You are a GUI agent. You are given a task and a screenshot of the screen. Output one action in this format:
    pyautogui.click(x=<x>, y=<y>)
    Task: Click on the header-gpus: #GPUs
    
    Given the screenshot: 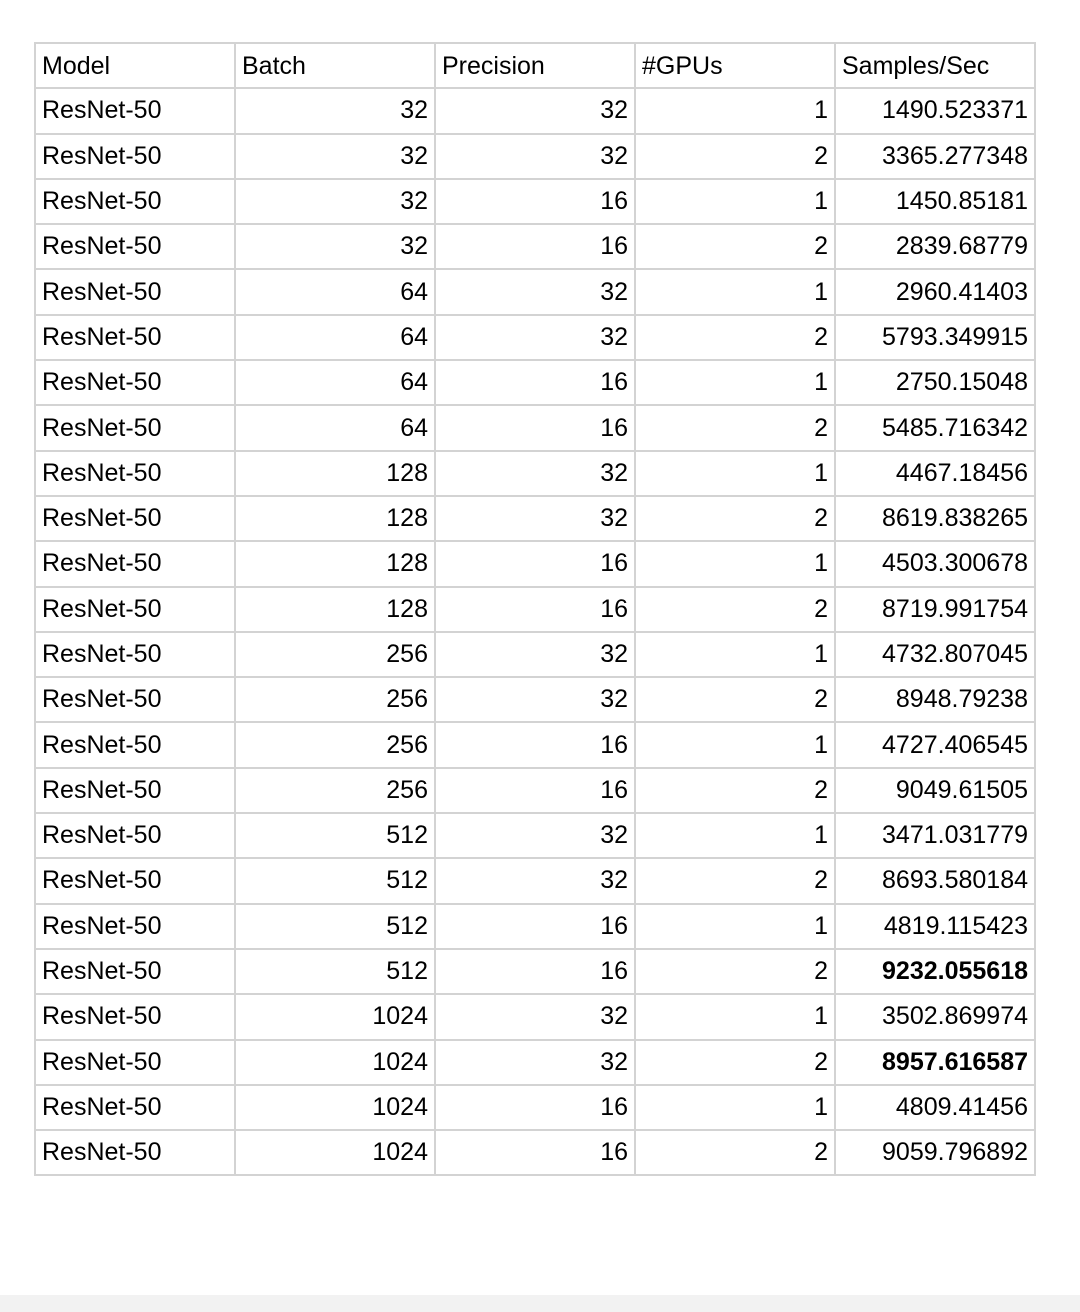 What is the action you would take?
    pyautogui.click(x=735, y=65)
    